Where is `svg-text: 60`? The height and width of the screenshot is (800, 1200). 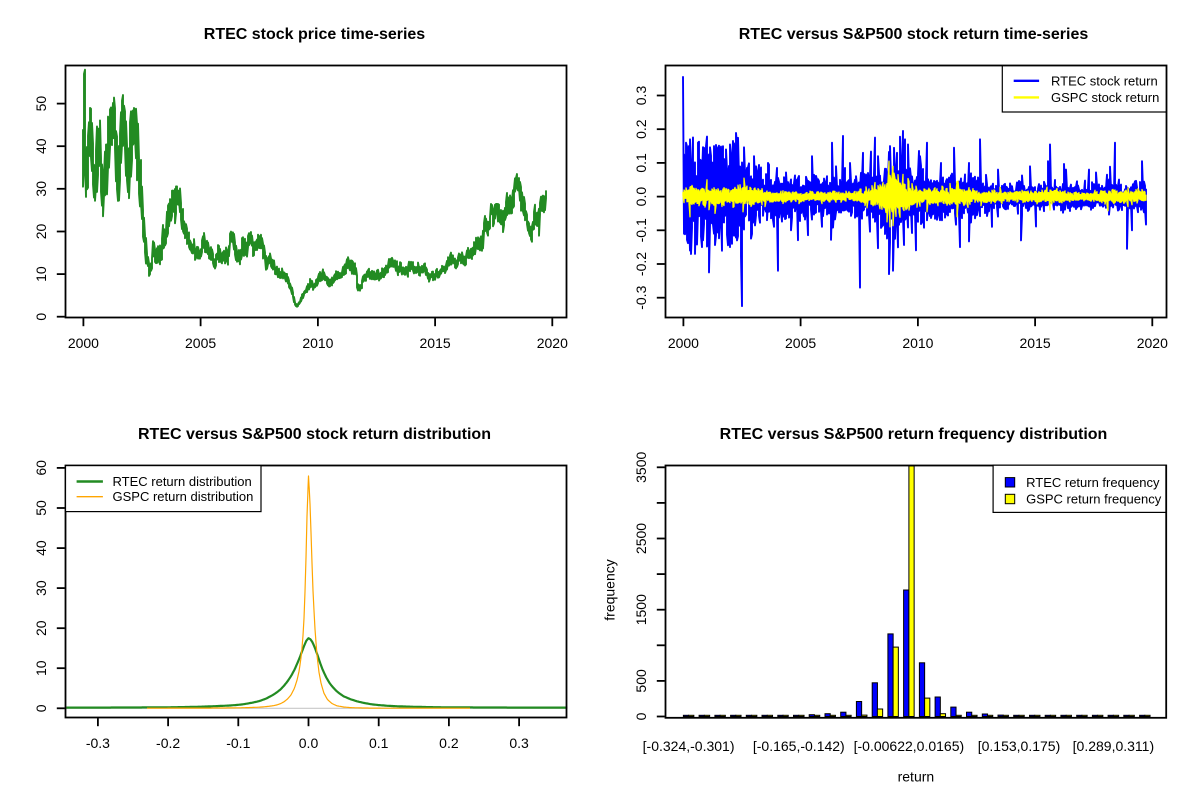
svg-text: 60 is located at coordinates (41, 468).